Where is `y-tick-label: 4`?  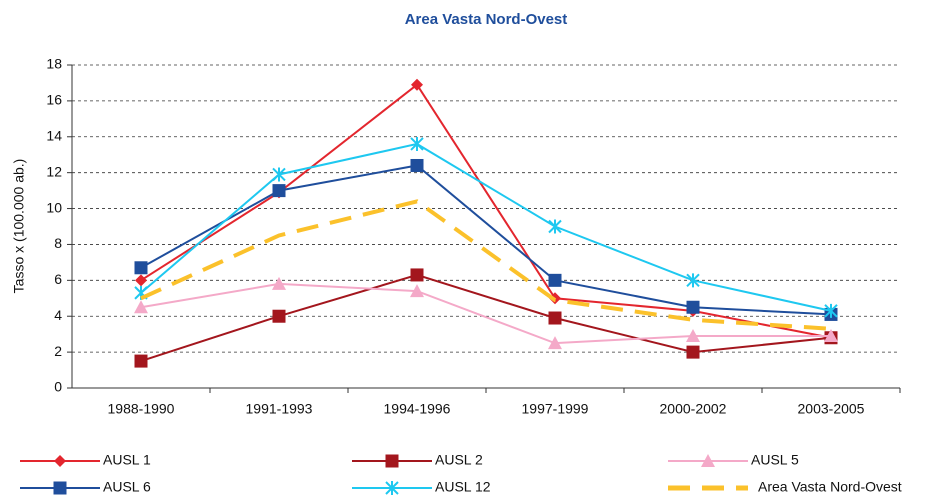
y-tick-label: 4 is located at coordinates (58, 315).